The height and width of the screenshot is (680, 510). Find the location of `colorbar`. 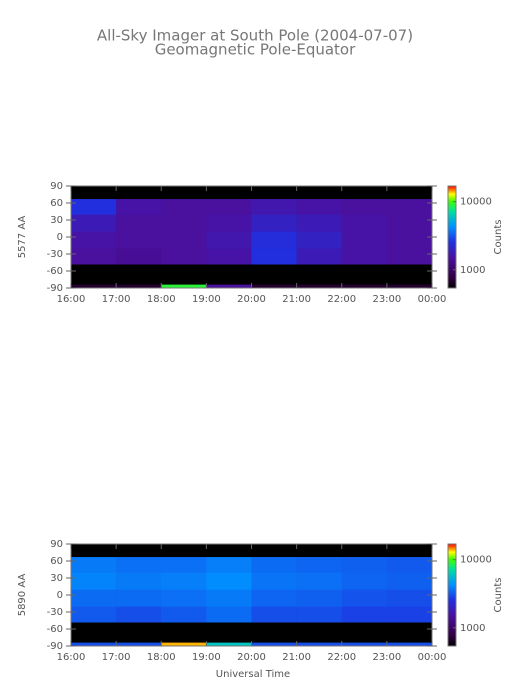

colorbar is located at coordinates (452, 237).